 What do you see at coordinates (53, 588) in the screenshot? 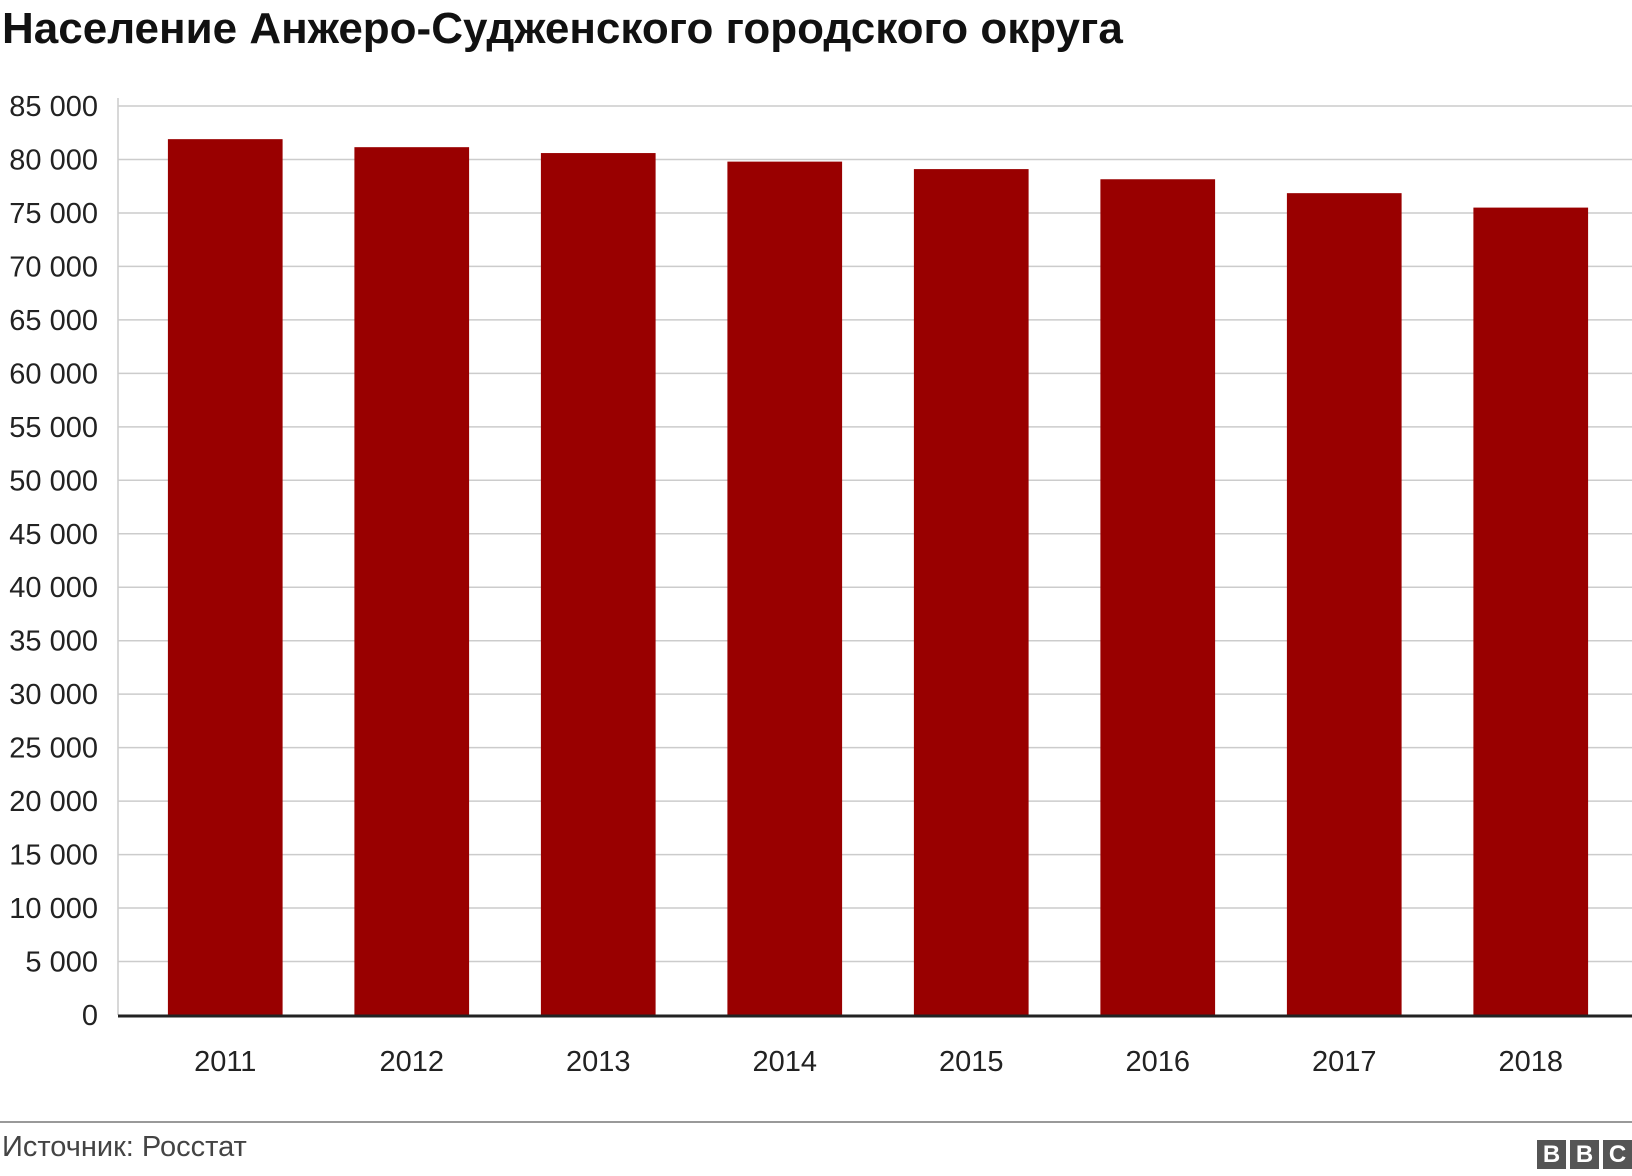
I see `y-tick-label: 40 000` at bounding box center [53, 588].